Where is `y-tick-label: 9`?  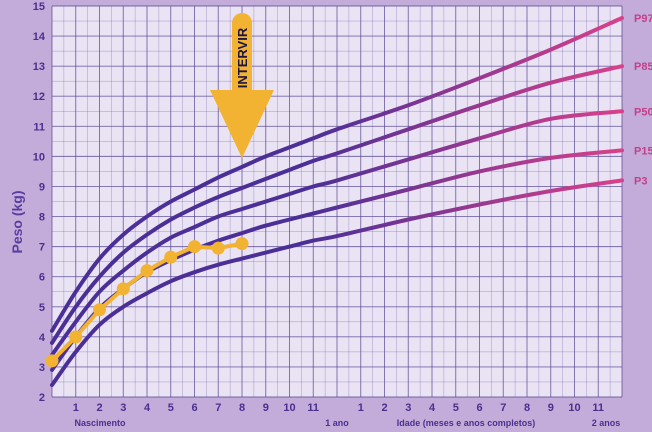 y-tick-label: 9 is located at coordinates (42, 187).